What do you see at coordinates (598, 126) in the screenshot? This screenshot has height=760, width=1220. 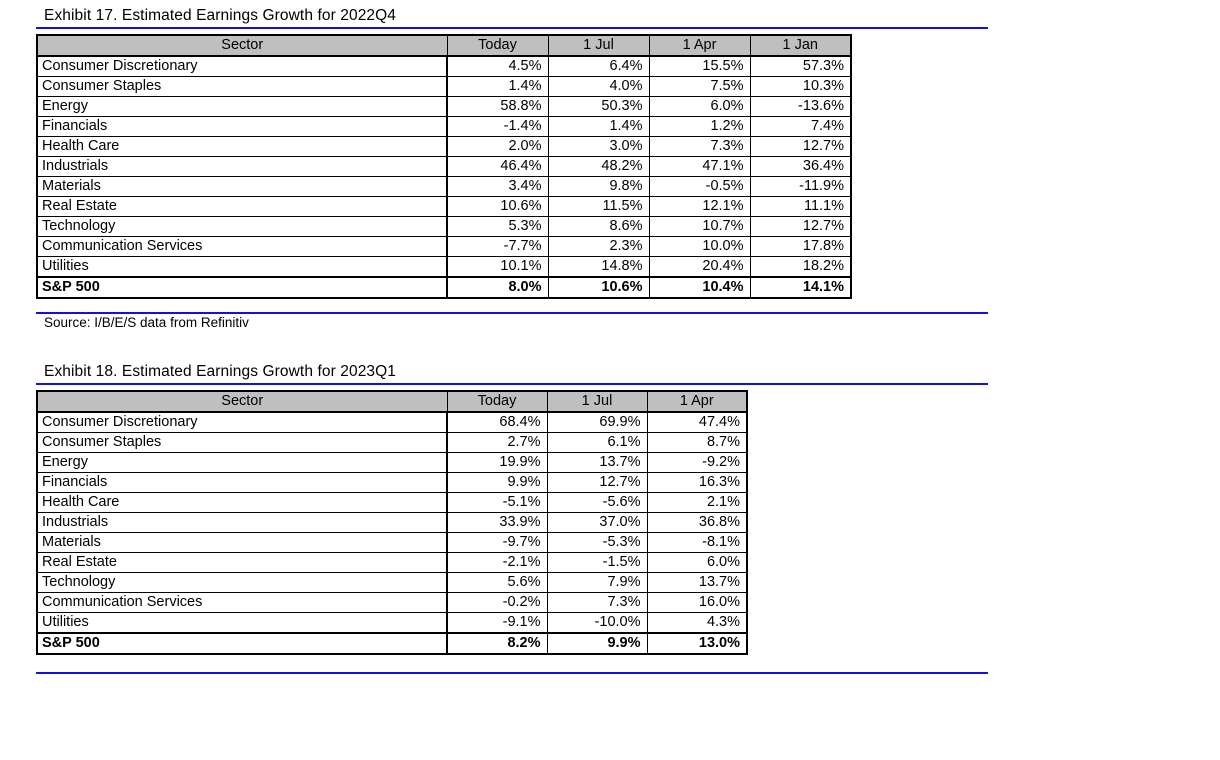 I see `value-1-jul: 1.4%` at bounding box center [598, 126].